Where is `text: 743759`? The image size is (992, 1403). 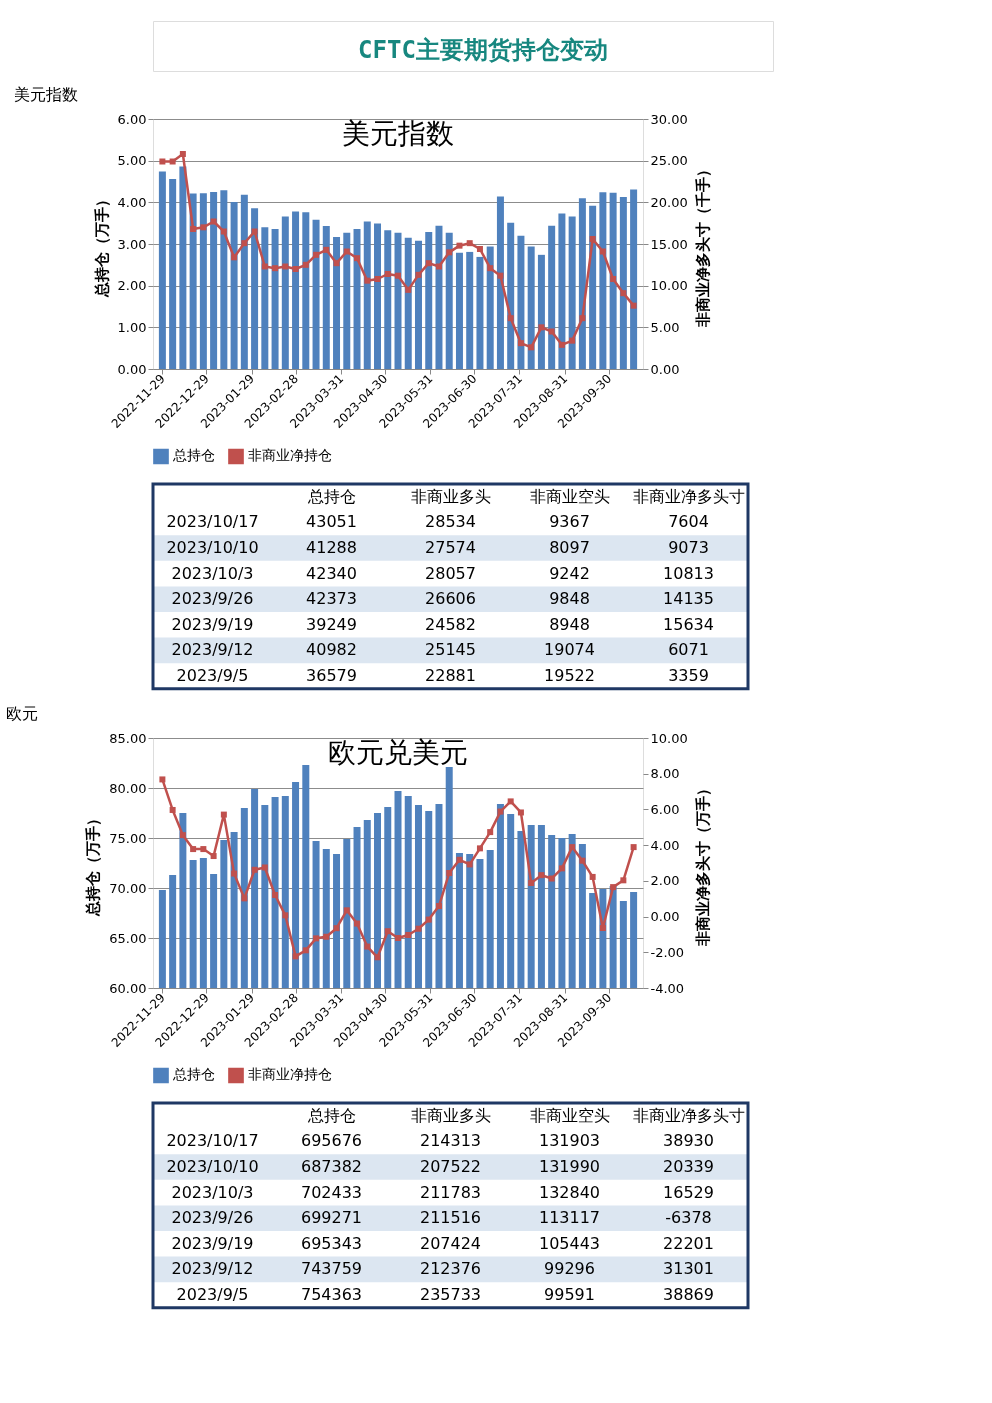 text: 743759 is located at coordinates (331, 1269).